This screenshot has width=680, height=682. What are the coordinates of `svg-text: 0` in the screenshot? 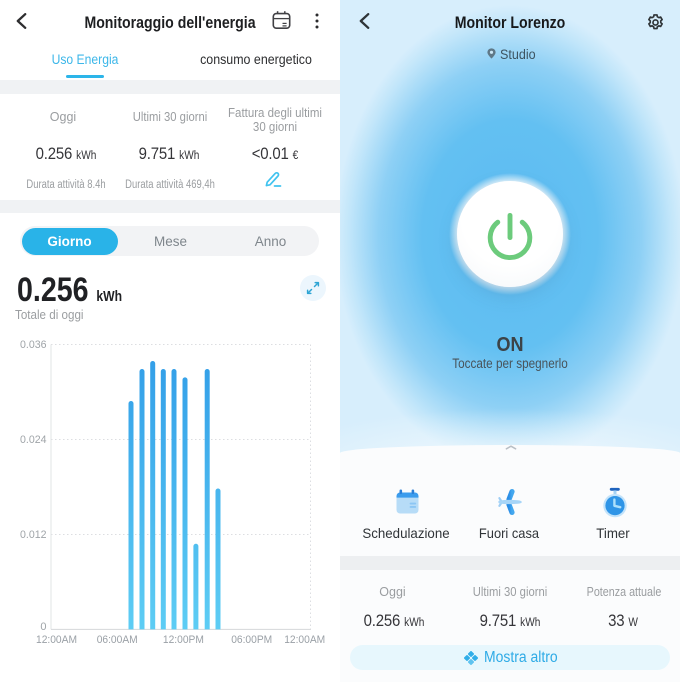 It's located at (43, 627).